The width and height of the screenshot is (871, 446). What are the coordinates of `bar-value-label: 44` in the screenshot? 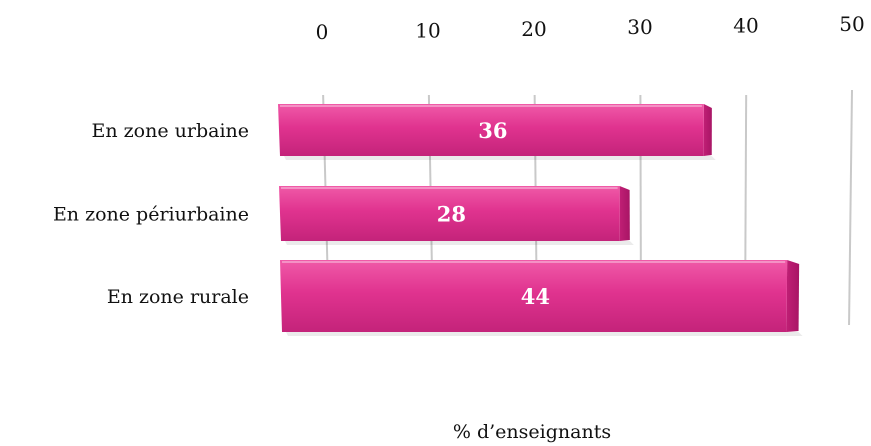 It's located at (535, 296).